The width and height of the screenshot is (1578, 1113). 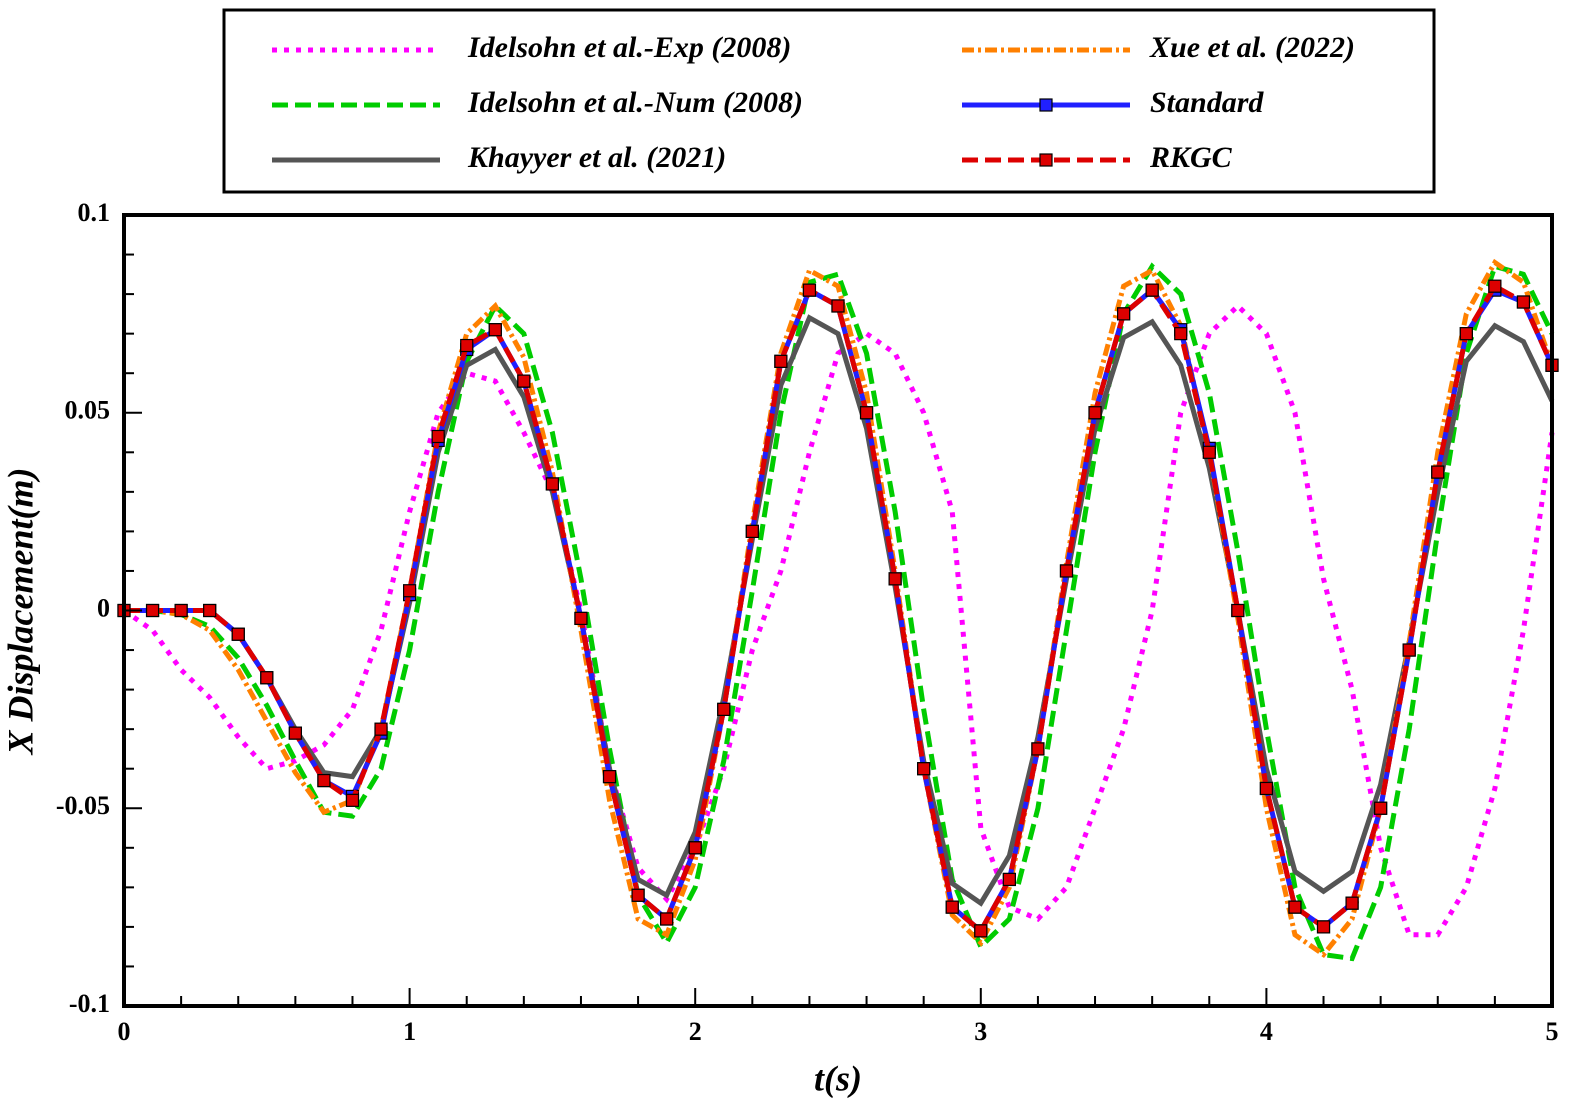 What do you see at coordinates (89, 1003) in the screenshot?
I see `y-tick-label: -0.1` at bounding box center [89, 1003].